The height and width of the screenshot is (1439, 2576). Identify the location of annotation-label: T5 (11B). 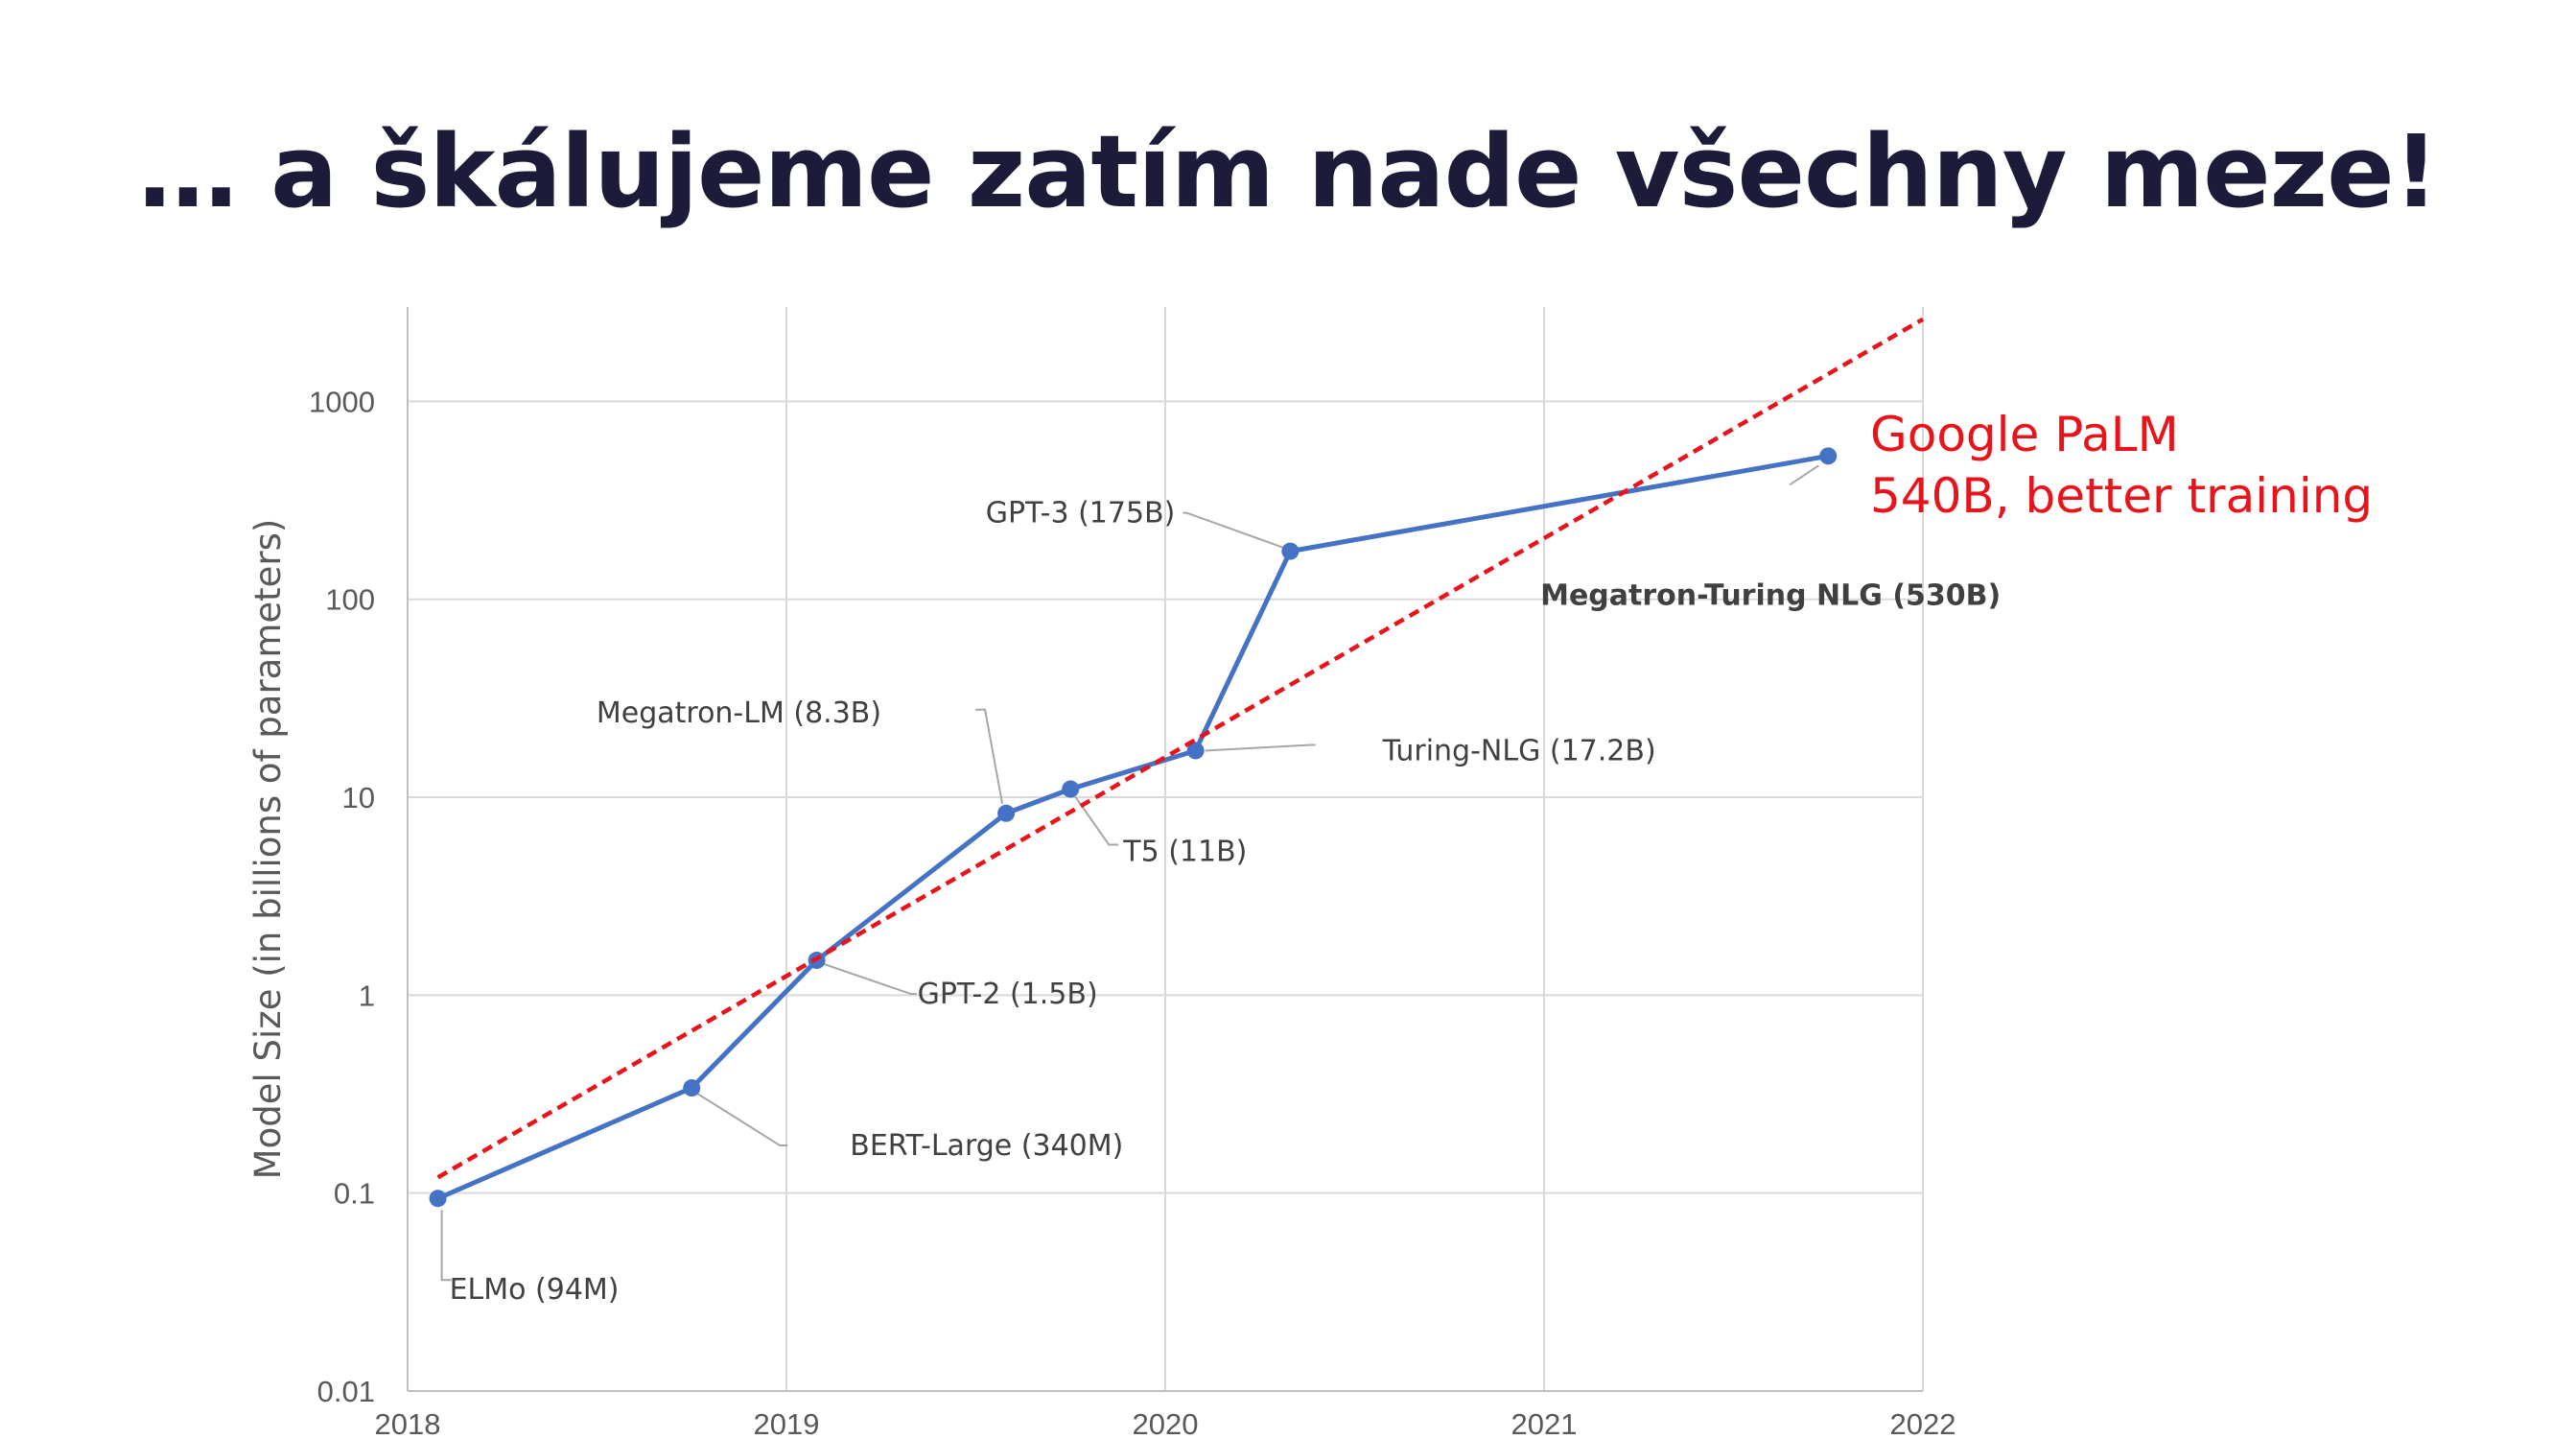
(1184, 852).